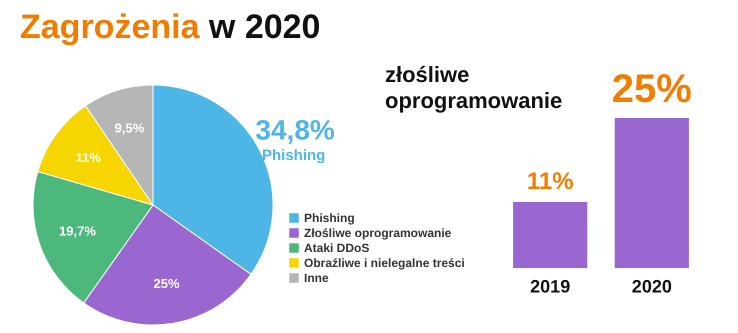 The width and height of the screenshot is (738, 333). What do you see at coordinates (329, 218) in the screenshot?
I see `legend-label: Phishing` at bounding box center [329, 218].